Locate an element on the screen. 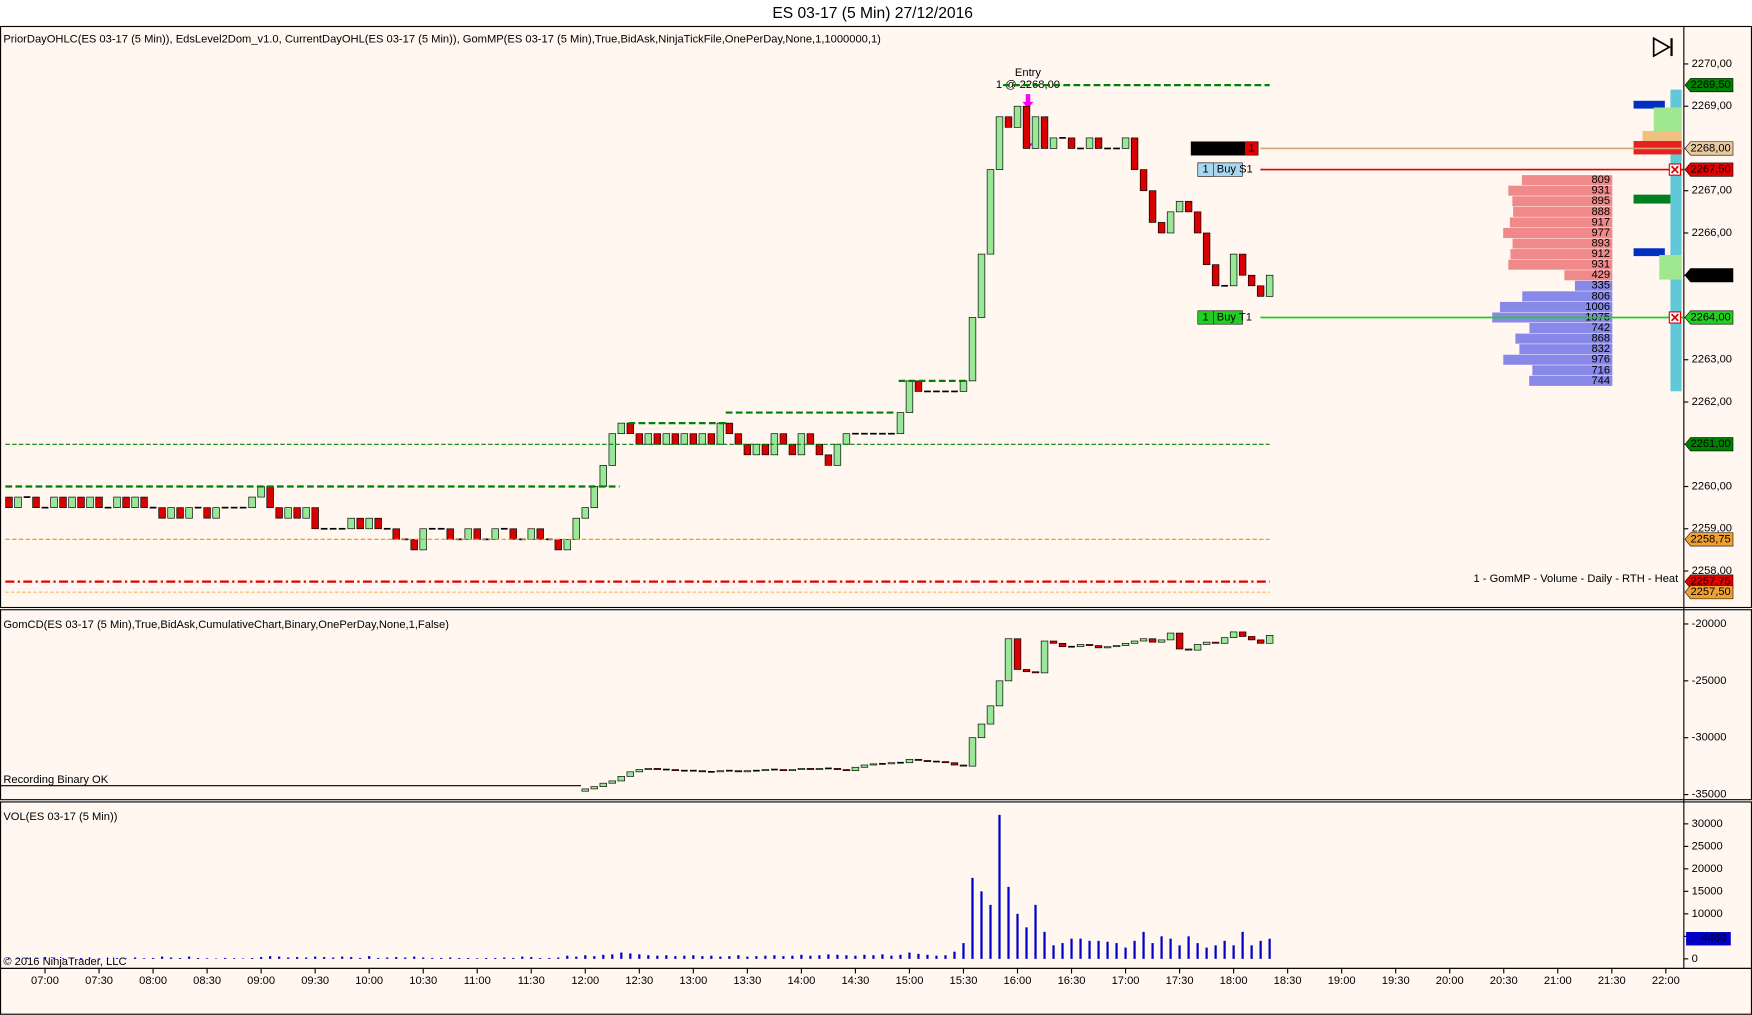  order-chip: Buy S1 1 is located at coordinates (1440, 169).